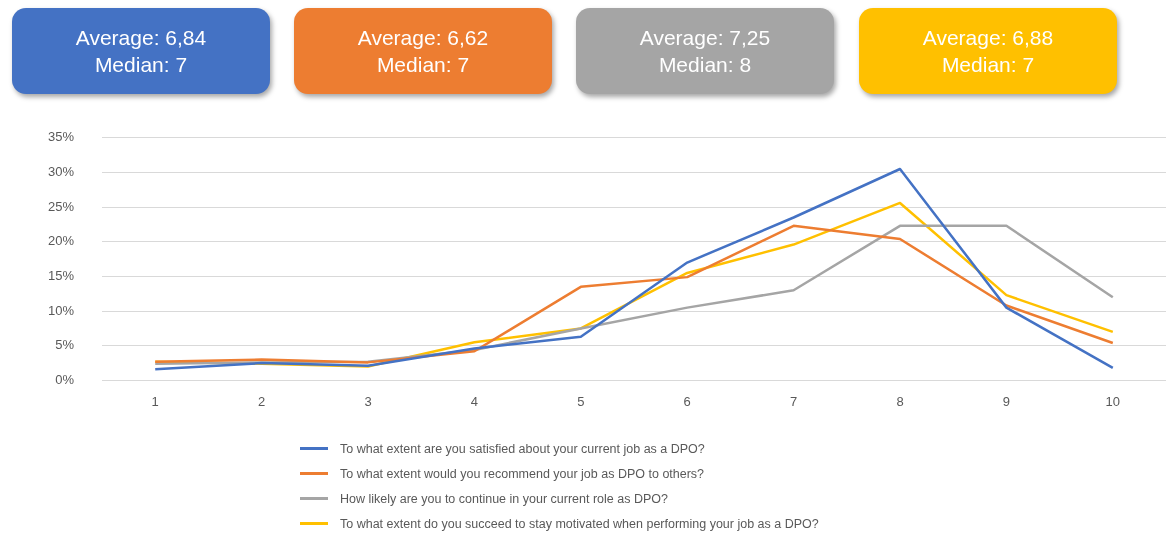 This screenshot has height=539, width=1176. I want to click on x-tick-label: 2, so click(262, 401).